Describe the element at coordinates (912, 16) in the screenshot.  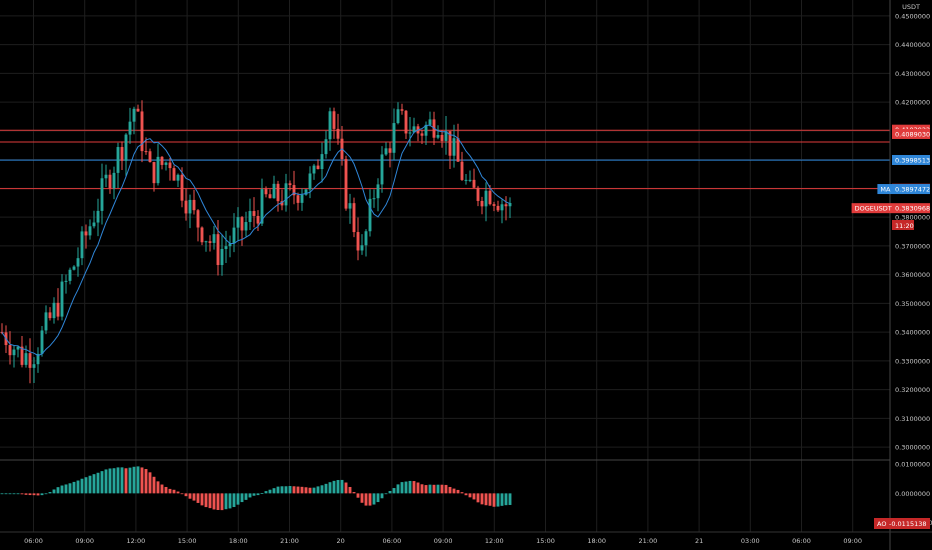
I see `price-tick-label: 0.4500000` at that location.